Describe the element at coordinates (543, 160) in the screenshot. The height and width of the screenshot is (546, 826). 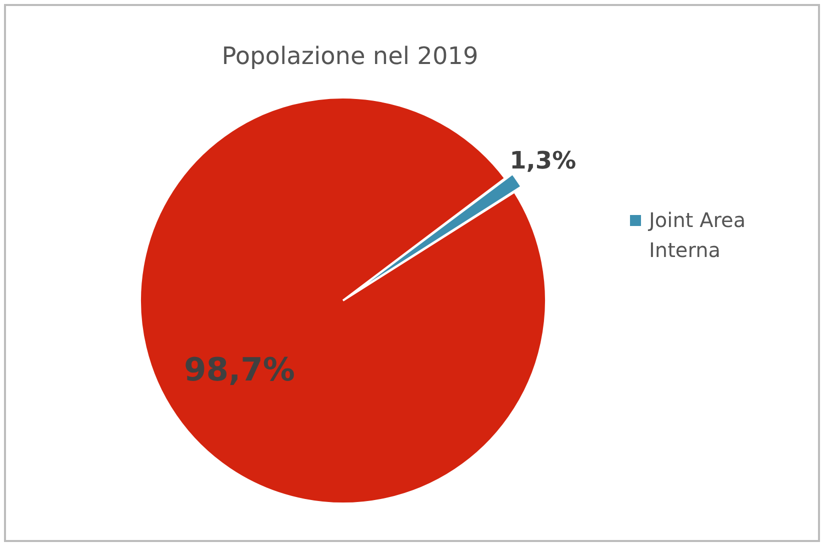
I see `data-label: 1,3%` at that location.